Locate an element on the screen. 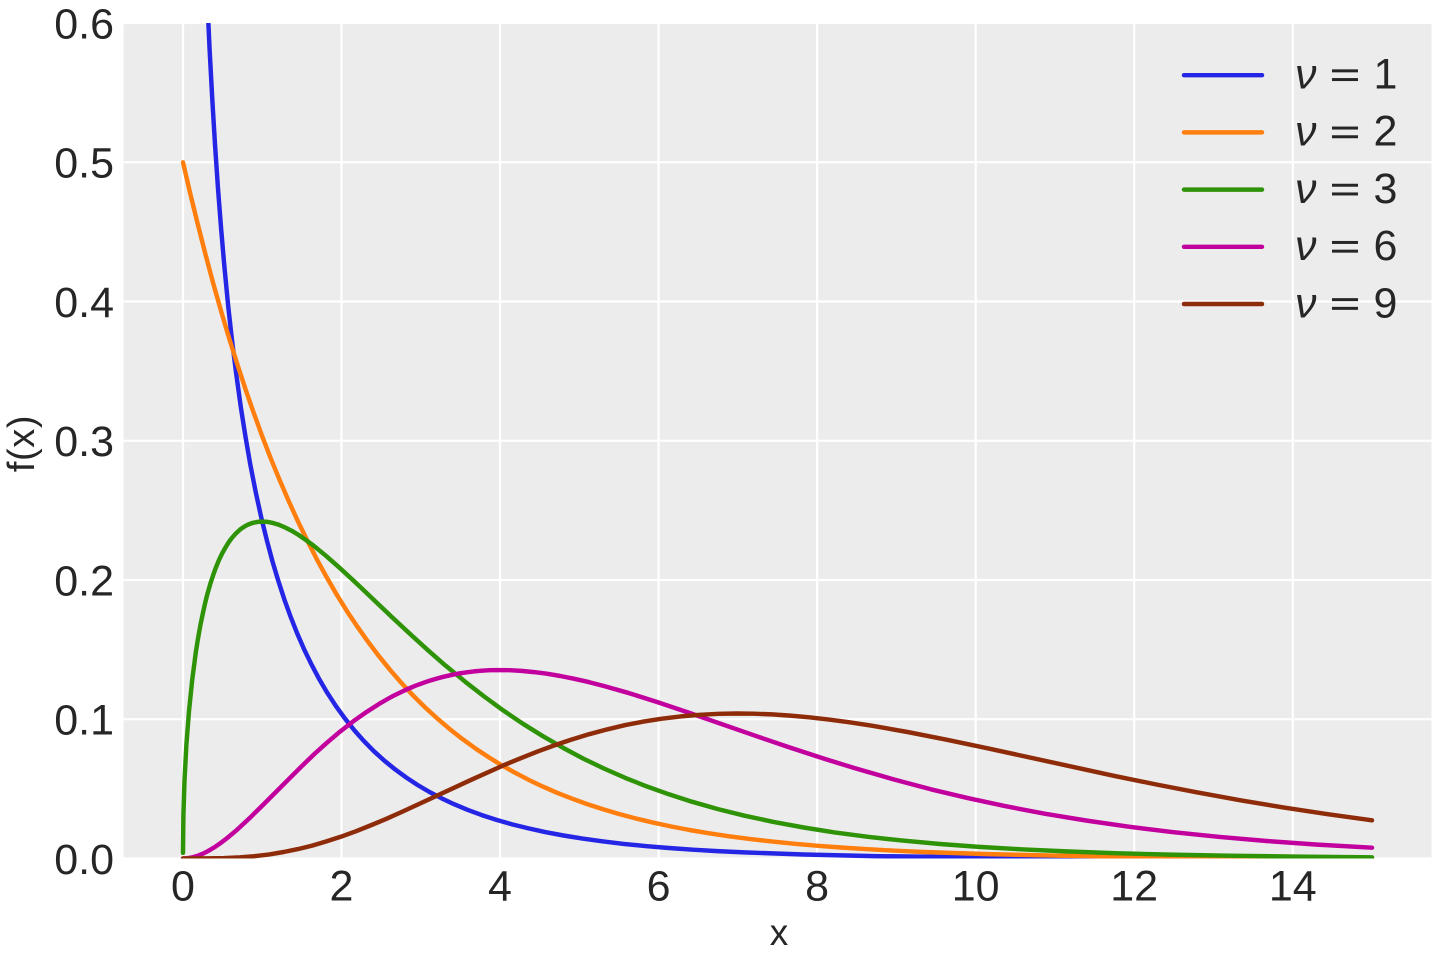  svg-text: 0.2 is located at coordinates (84, 581).